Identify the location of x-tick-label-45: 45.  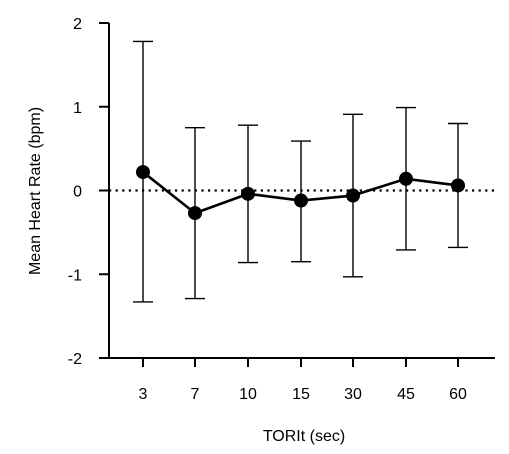
(406, 394).